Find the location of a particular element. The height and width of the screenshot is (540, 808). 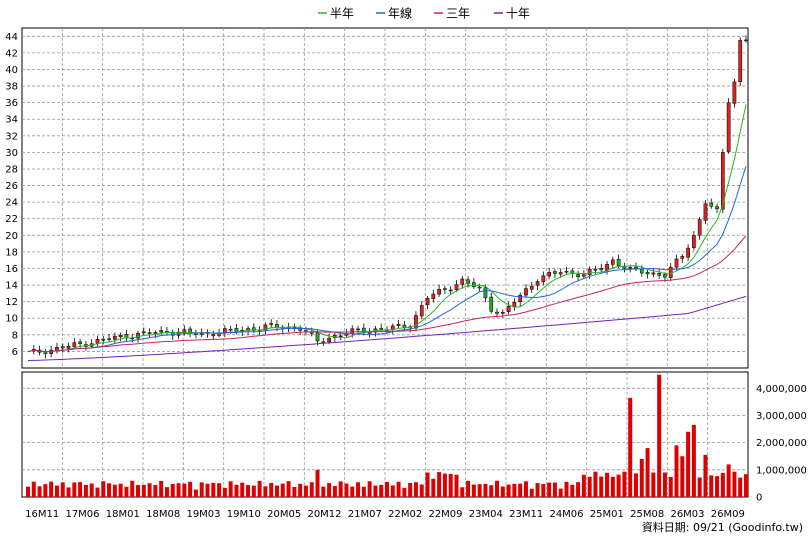

price-tick-label: 24 is located at coordinates (11, 203).